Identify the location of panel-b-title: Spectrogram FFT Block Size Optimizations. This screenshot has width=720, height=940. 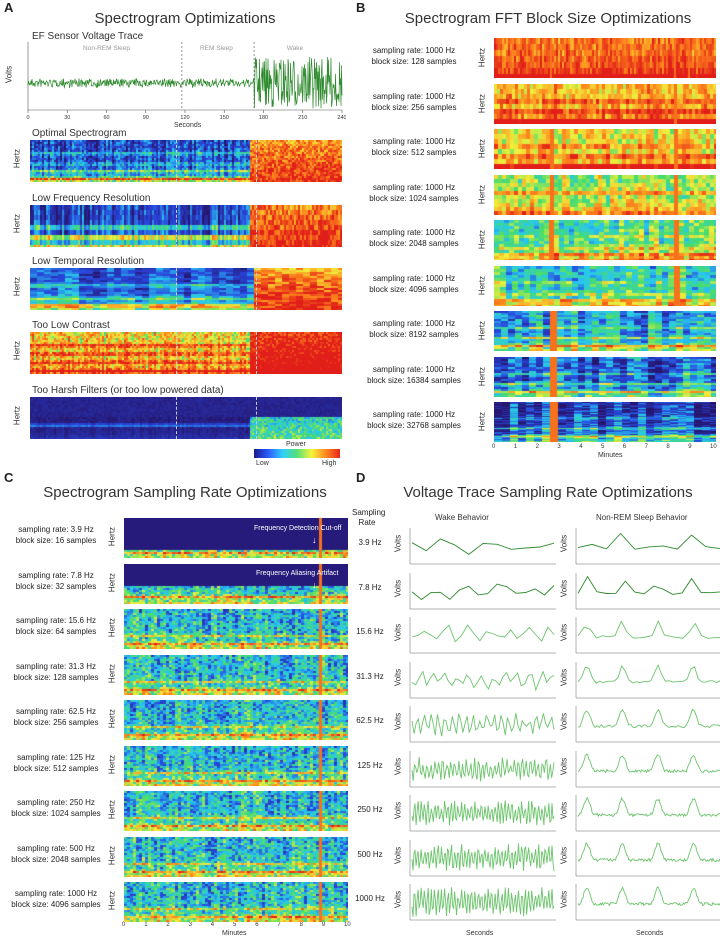
(548, 18).